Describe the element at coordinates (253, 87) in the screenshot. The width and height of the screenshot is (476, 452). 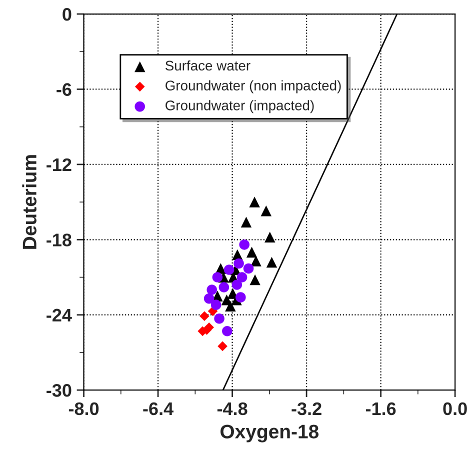
I see `legend-label: Groundwater (non impacted)` at that location.